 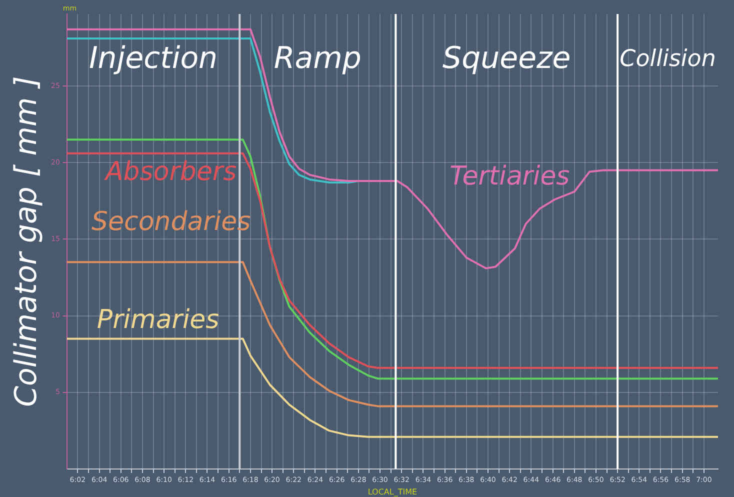 I want to click on series-label: Tertiaries, so click(x=510, y=177).